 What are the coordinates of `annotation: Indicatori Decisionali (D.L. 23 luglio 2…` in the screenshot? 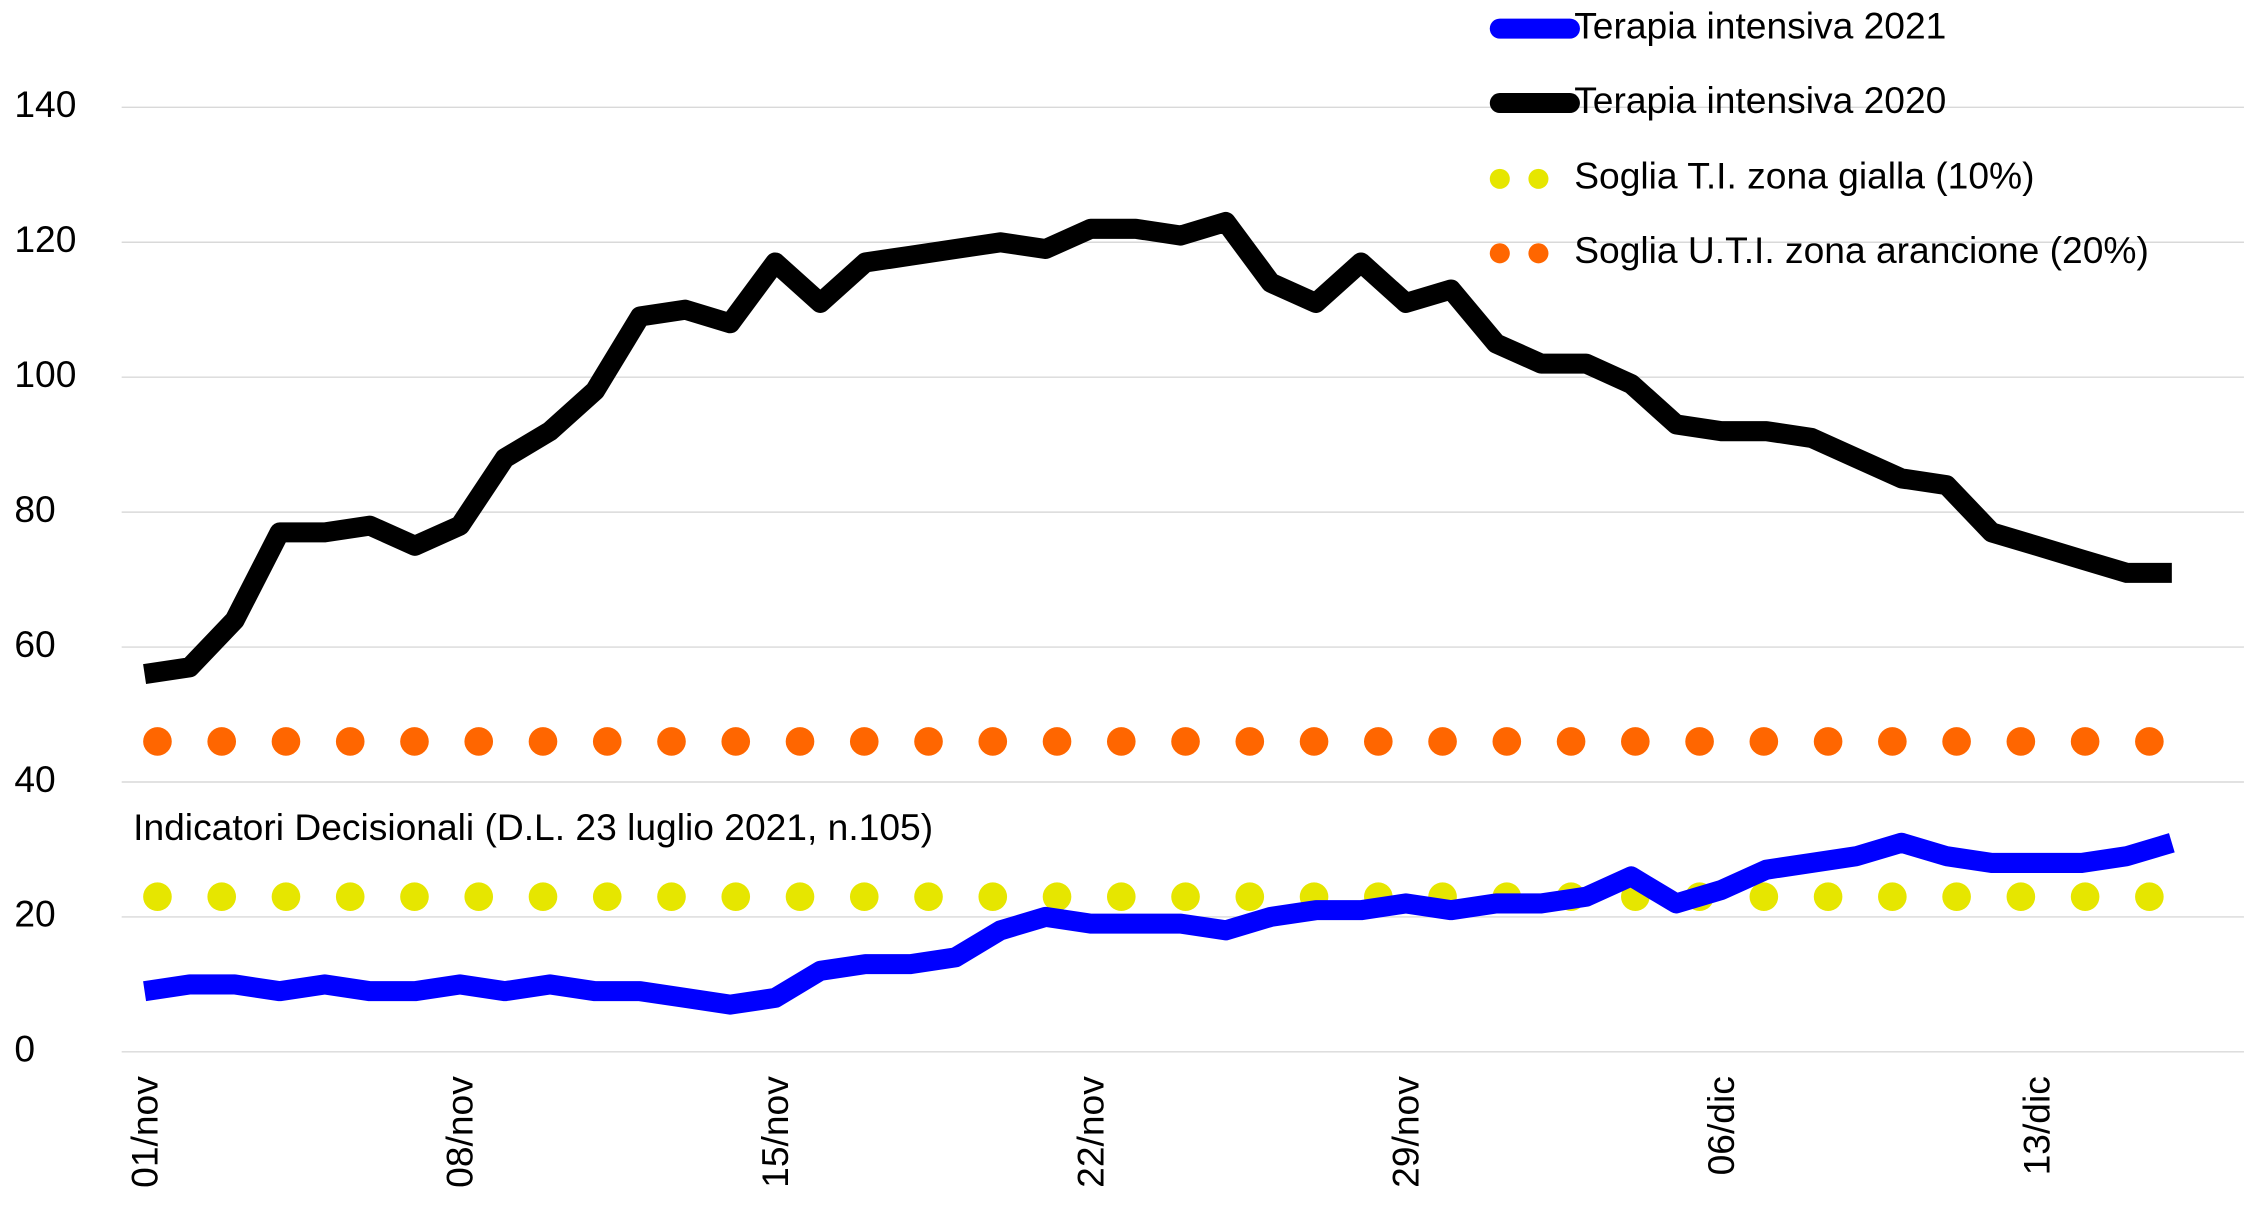 It's located at (533, 827).